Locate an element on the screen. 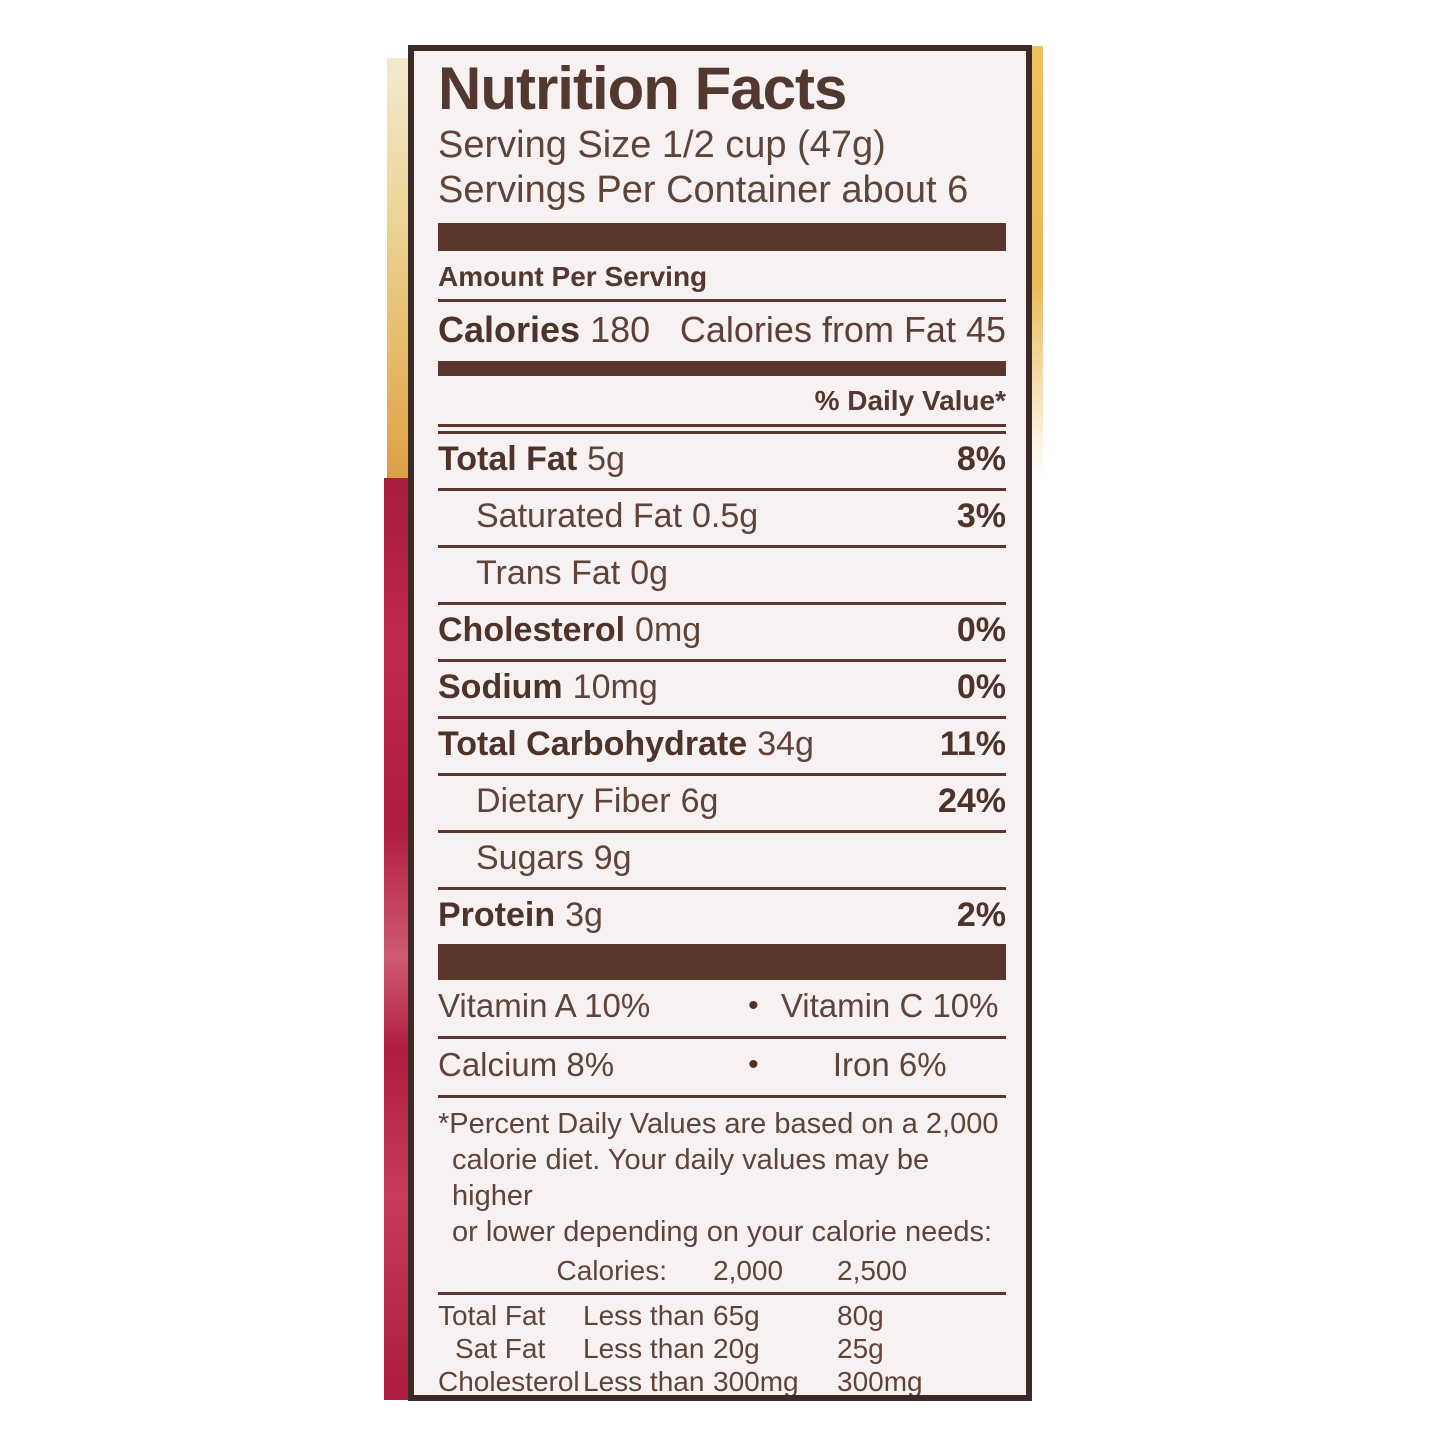  calories-row: Calories 180 Calories from Fat 45 is located at coordinates (722, 329).